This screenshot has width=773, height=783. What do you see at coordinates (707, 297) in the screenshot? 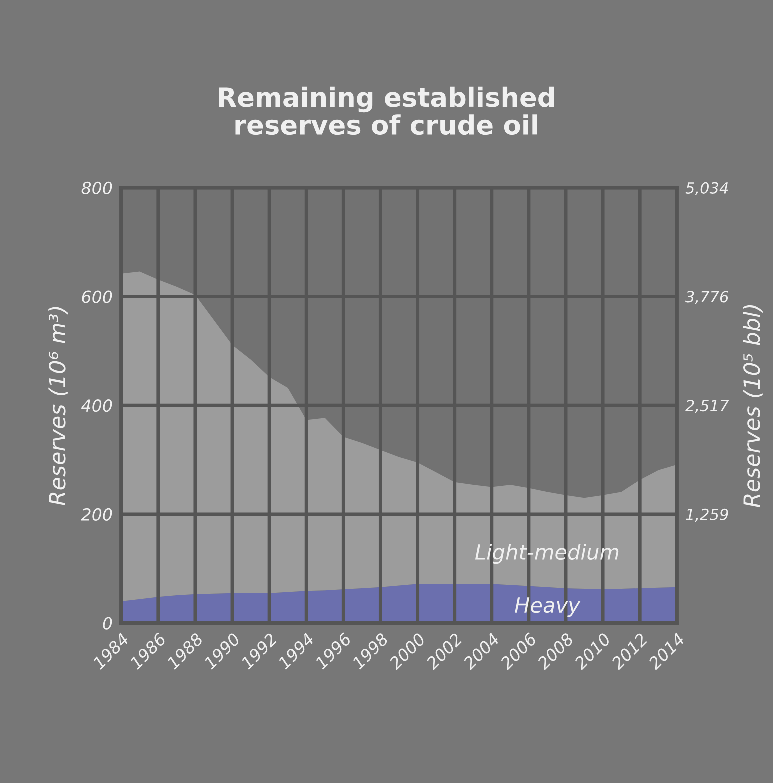
I see `y2-tick-label: 3,776` at bounding box center [707, 297].